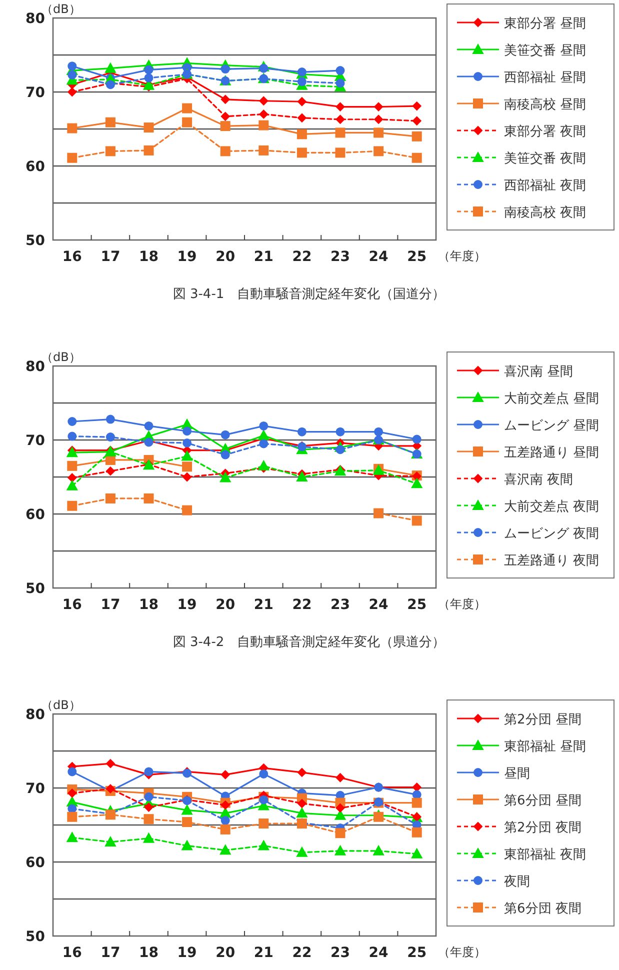 The height and width of the screenshot is (970, 619). I want to click on legend-label: 喜沢南 昼間, so click(539, 372).